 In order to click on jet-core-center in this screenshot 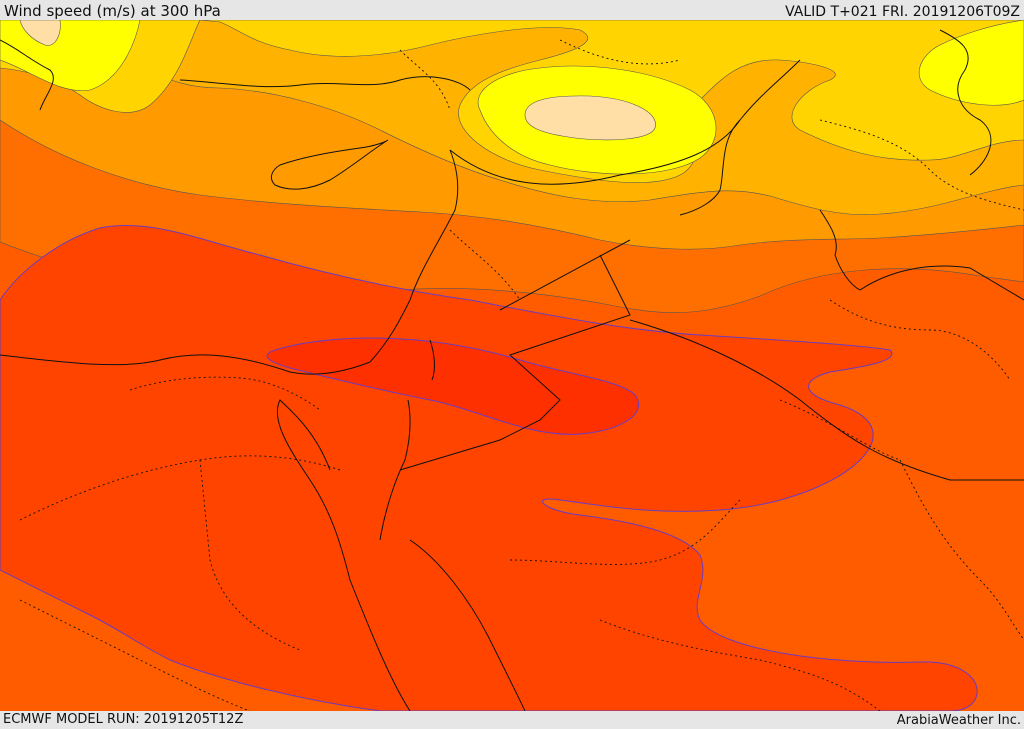, I will do `click(590, 118)`.